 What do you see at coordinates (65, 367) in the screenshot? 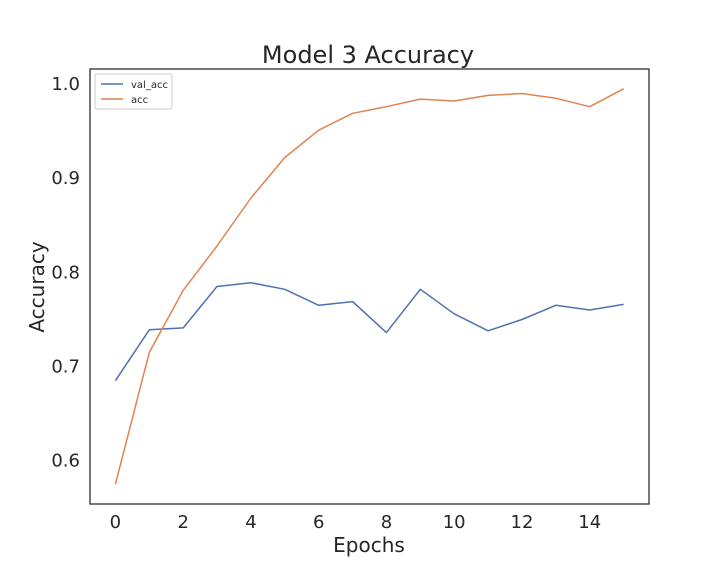
I see `y-tick-label: 0.7` at bounding box center [65, 367].